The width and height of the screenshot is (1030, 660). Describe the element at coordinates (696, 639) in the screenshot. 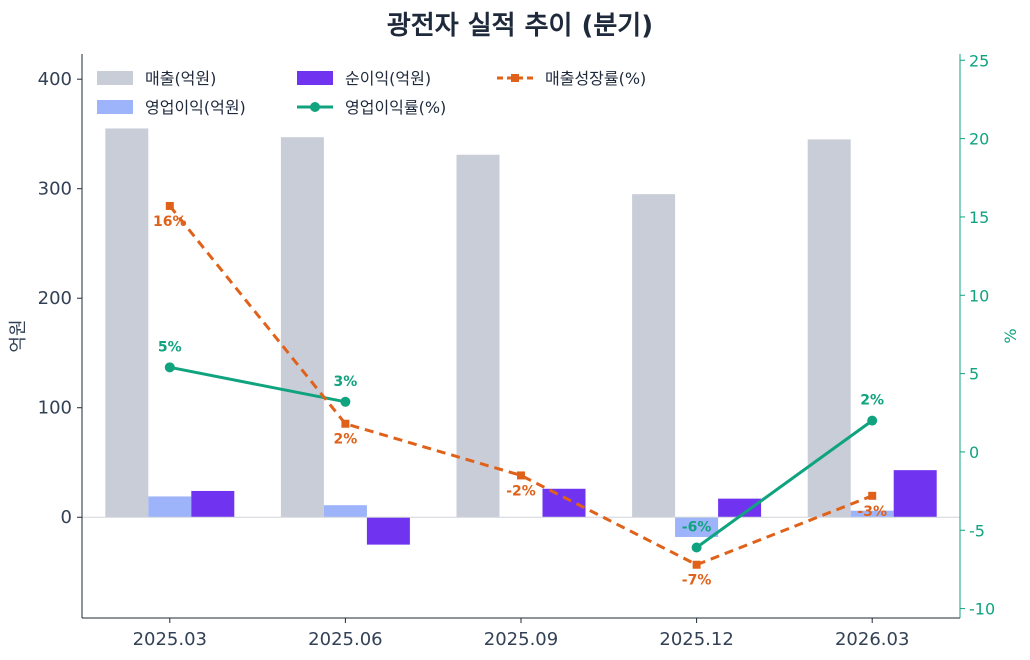

I see `x-tick-label-3: 2025.12` at that location.